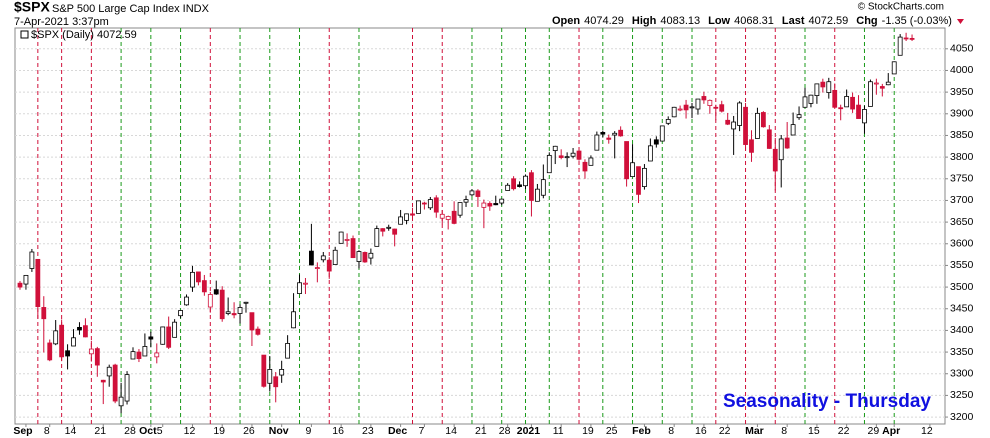 The image size is (990, 438). Describe the element at coordinates (891, 431) in the screenshot. I see `x-tick-label: Apr` at that location.